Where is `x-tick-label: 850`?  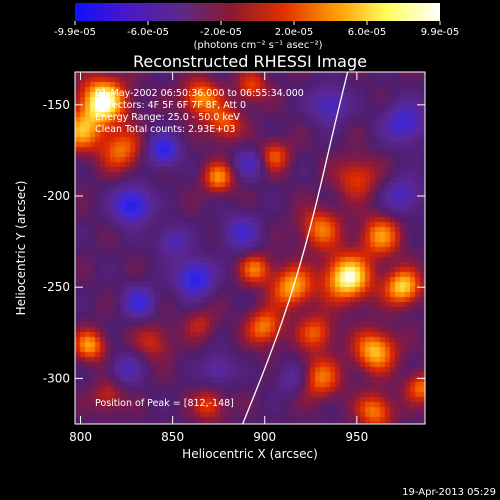 x-tick-label: 850 is located at coordinates (172, 437).